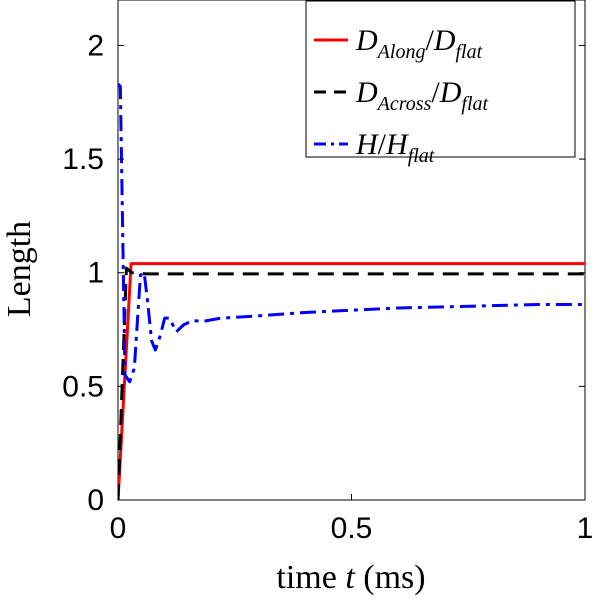 This screenshot has width=598, height=604. Describe the element at coordinates (95, 273) in the screenshot. I see `y-tick-label: 1` at that location.